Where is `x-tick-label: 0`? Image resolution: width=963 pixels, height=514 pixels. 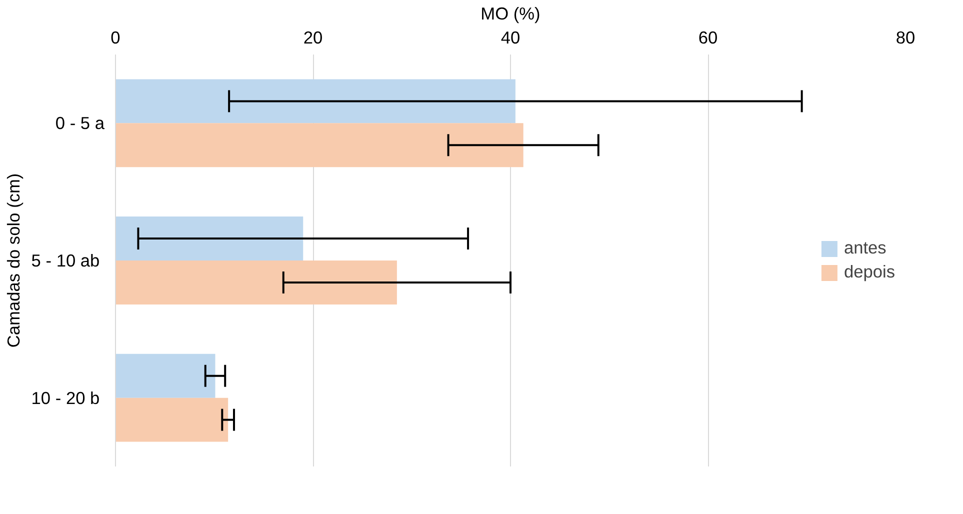 x-tick-label: 0 is located at coordinates (115, 38).